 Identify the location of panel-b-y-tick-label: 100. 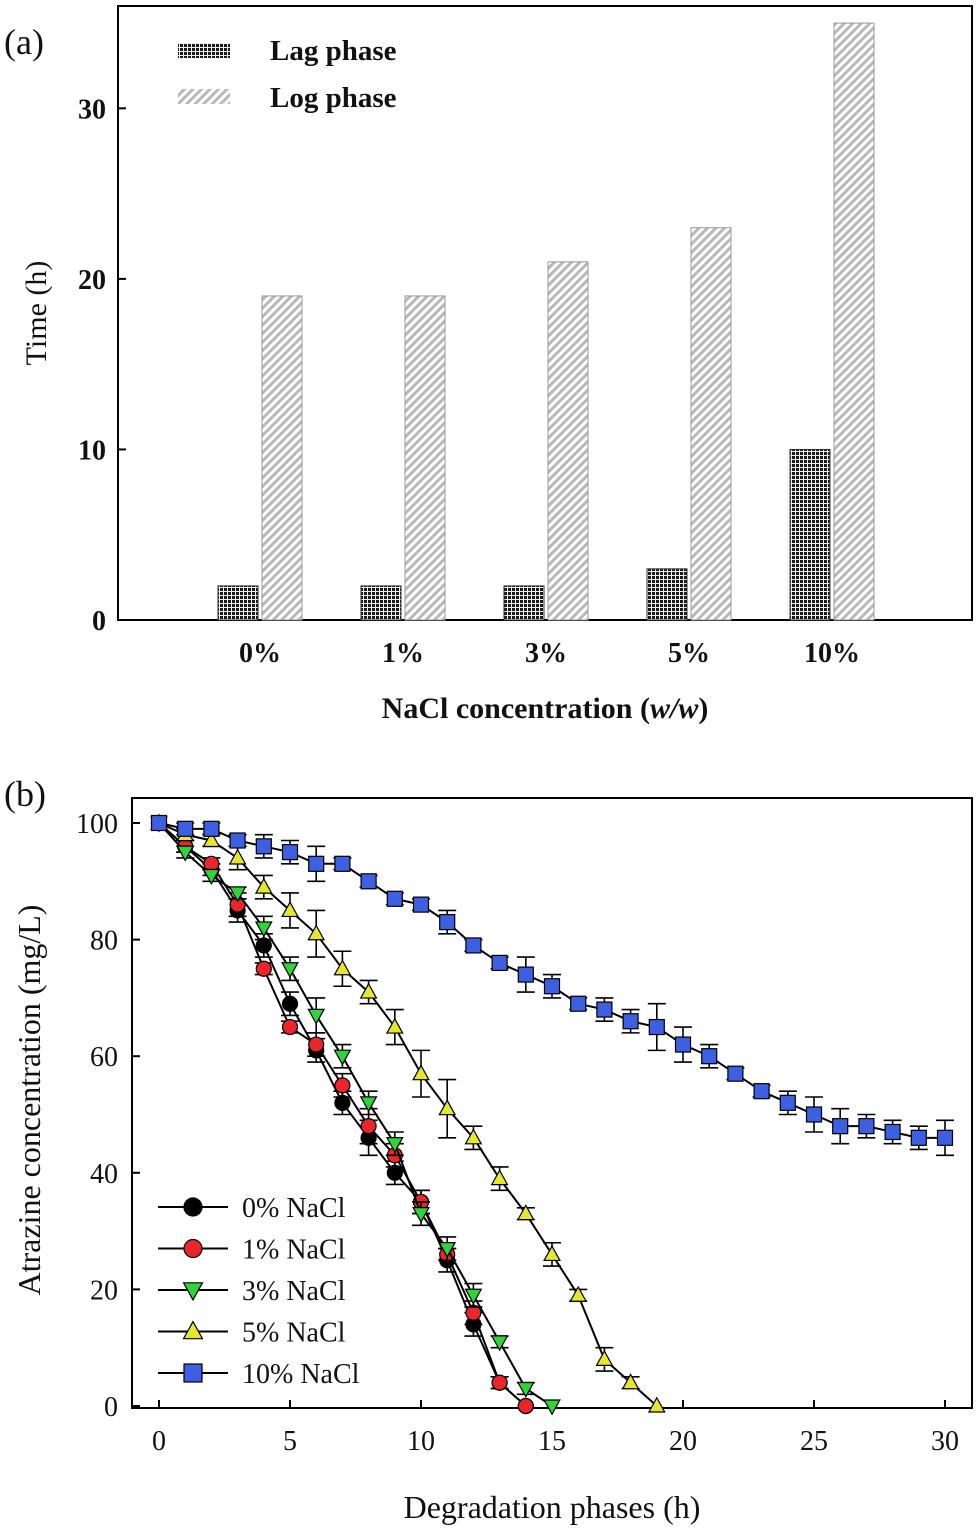
(97, 824).